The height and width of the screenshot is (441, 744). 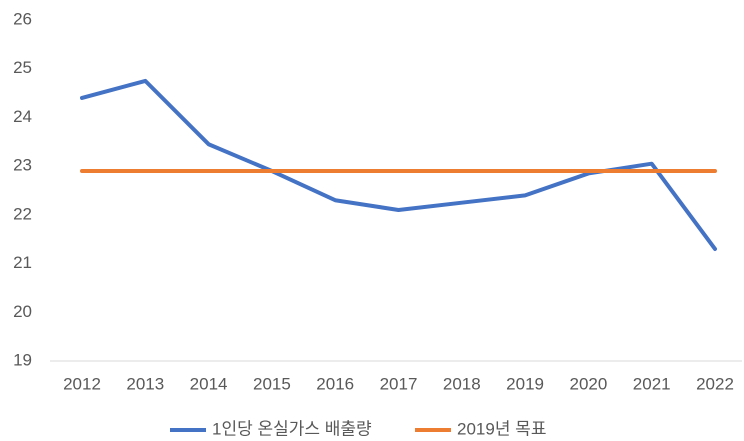 What do you see at coordinates (715, 383) in the screenshot?
I see `x-tick-label: 2022` at bounding box center [715, 383].